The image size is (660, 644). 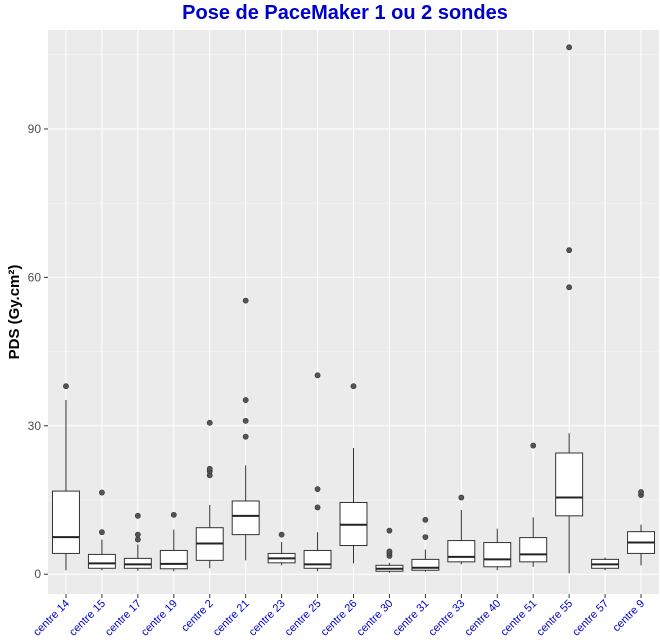 What do you see at coordinates (123, 618) in the screenshot?
I see `x-tick-label: centre 17` at bounding box center [123, 618].